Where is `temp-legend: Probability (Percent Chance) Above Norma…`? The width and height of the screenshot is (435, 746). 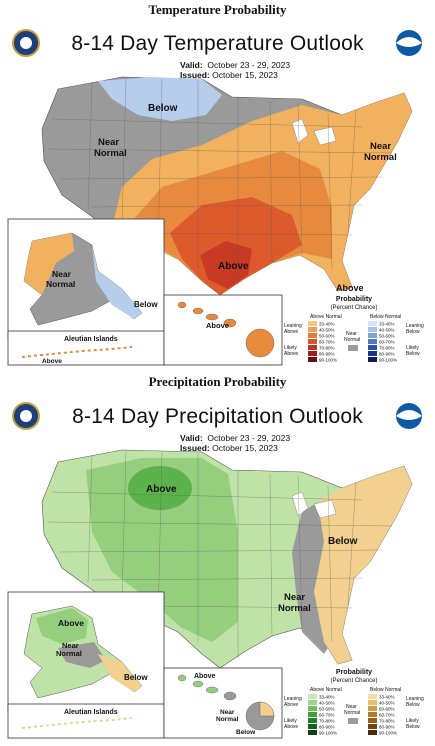 temp-legend: Probability (Percent Chance) Above Norma… is located at coordinates (354, 329).